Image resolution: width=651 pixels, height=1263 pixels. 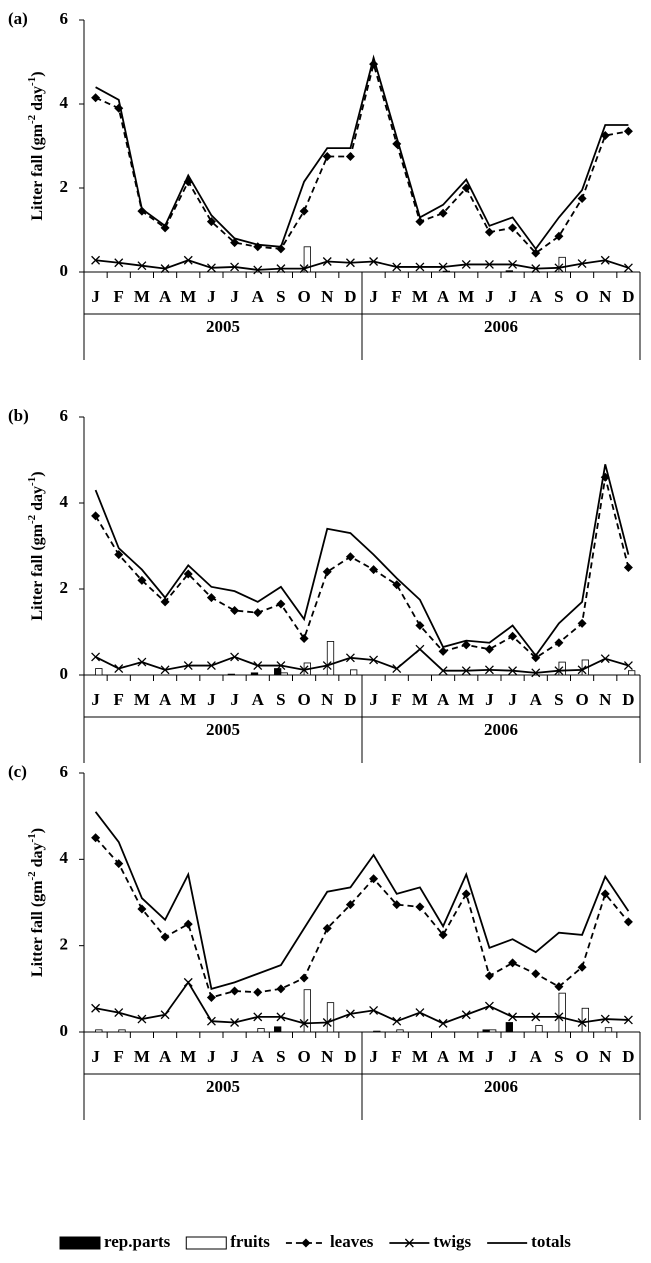 What do you see at coordinates (64, 501) in the screenshot?
I see `y-tick-label: 4` at bounding box center [64, 501].